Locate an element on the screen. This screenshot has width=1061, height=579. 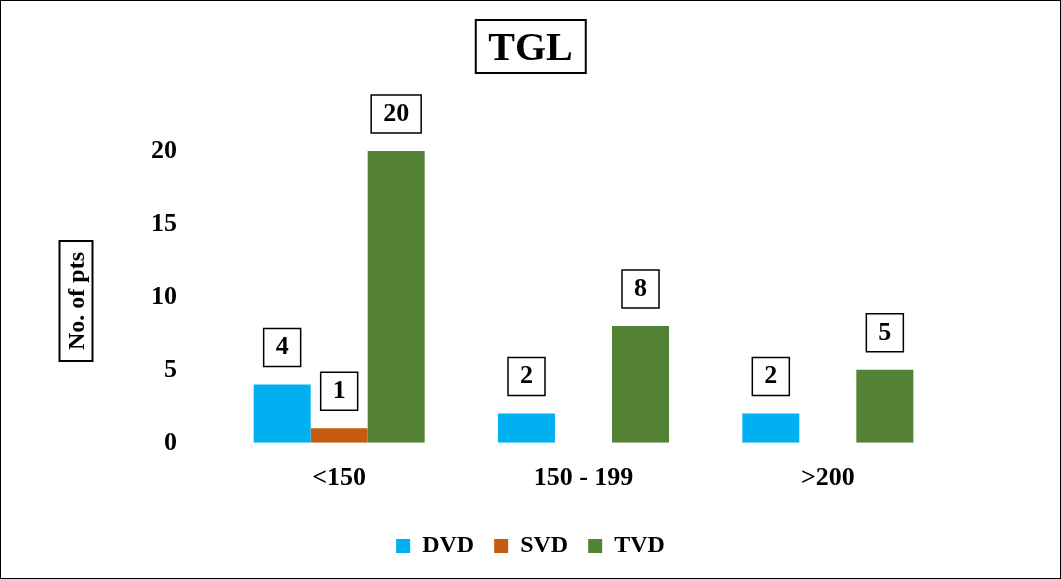
data-label: 20 is located at coordinates (396, 112).